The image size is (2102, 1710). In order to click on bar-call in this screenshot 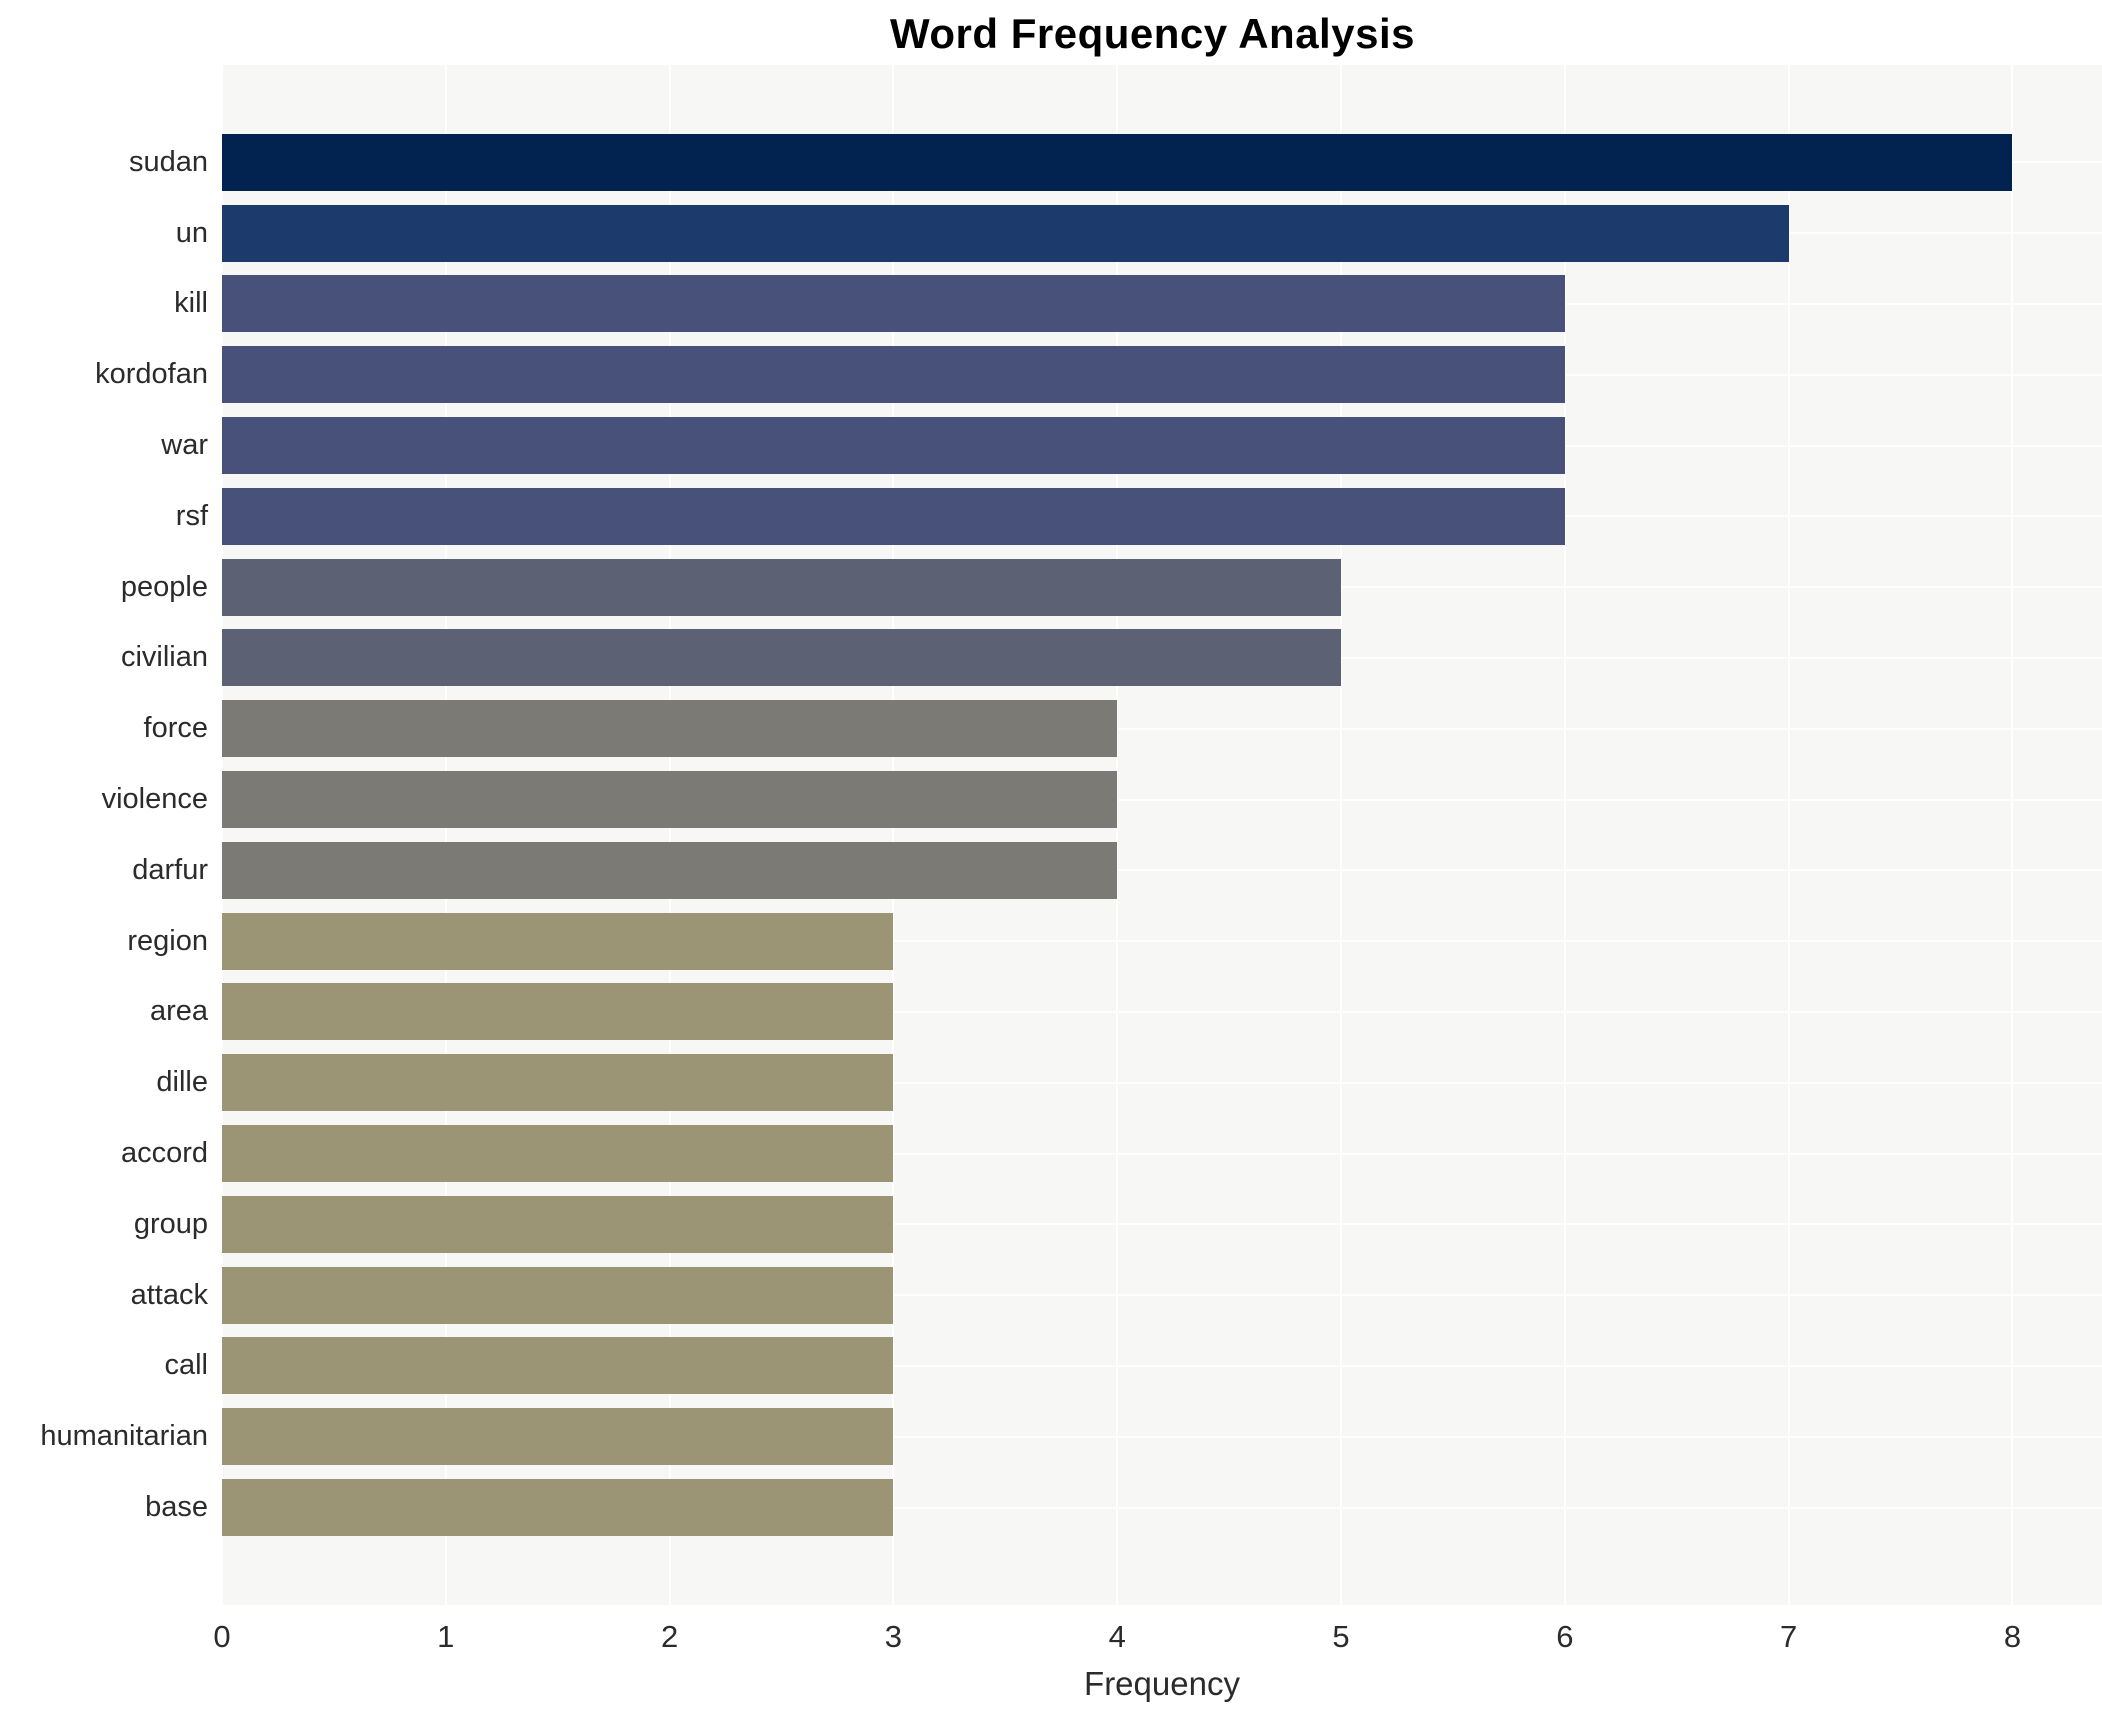, I will do `click(558, 1366)`.